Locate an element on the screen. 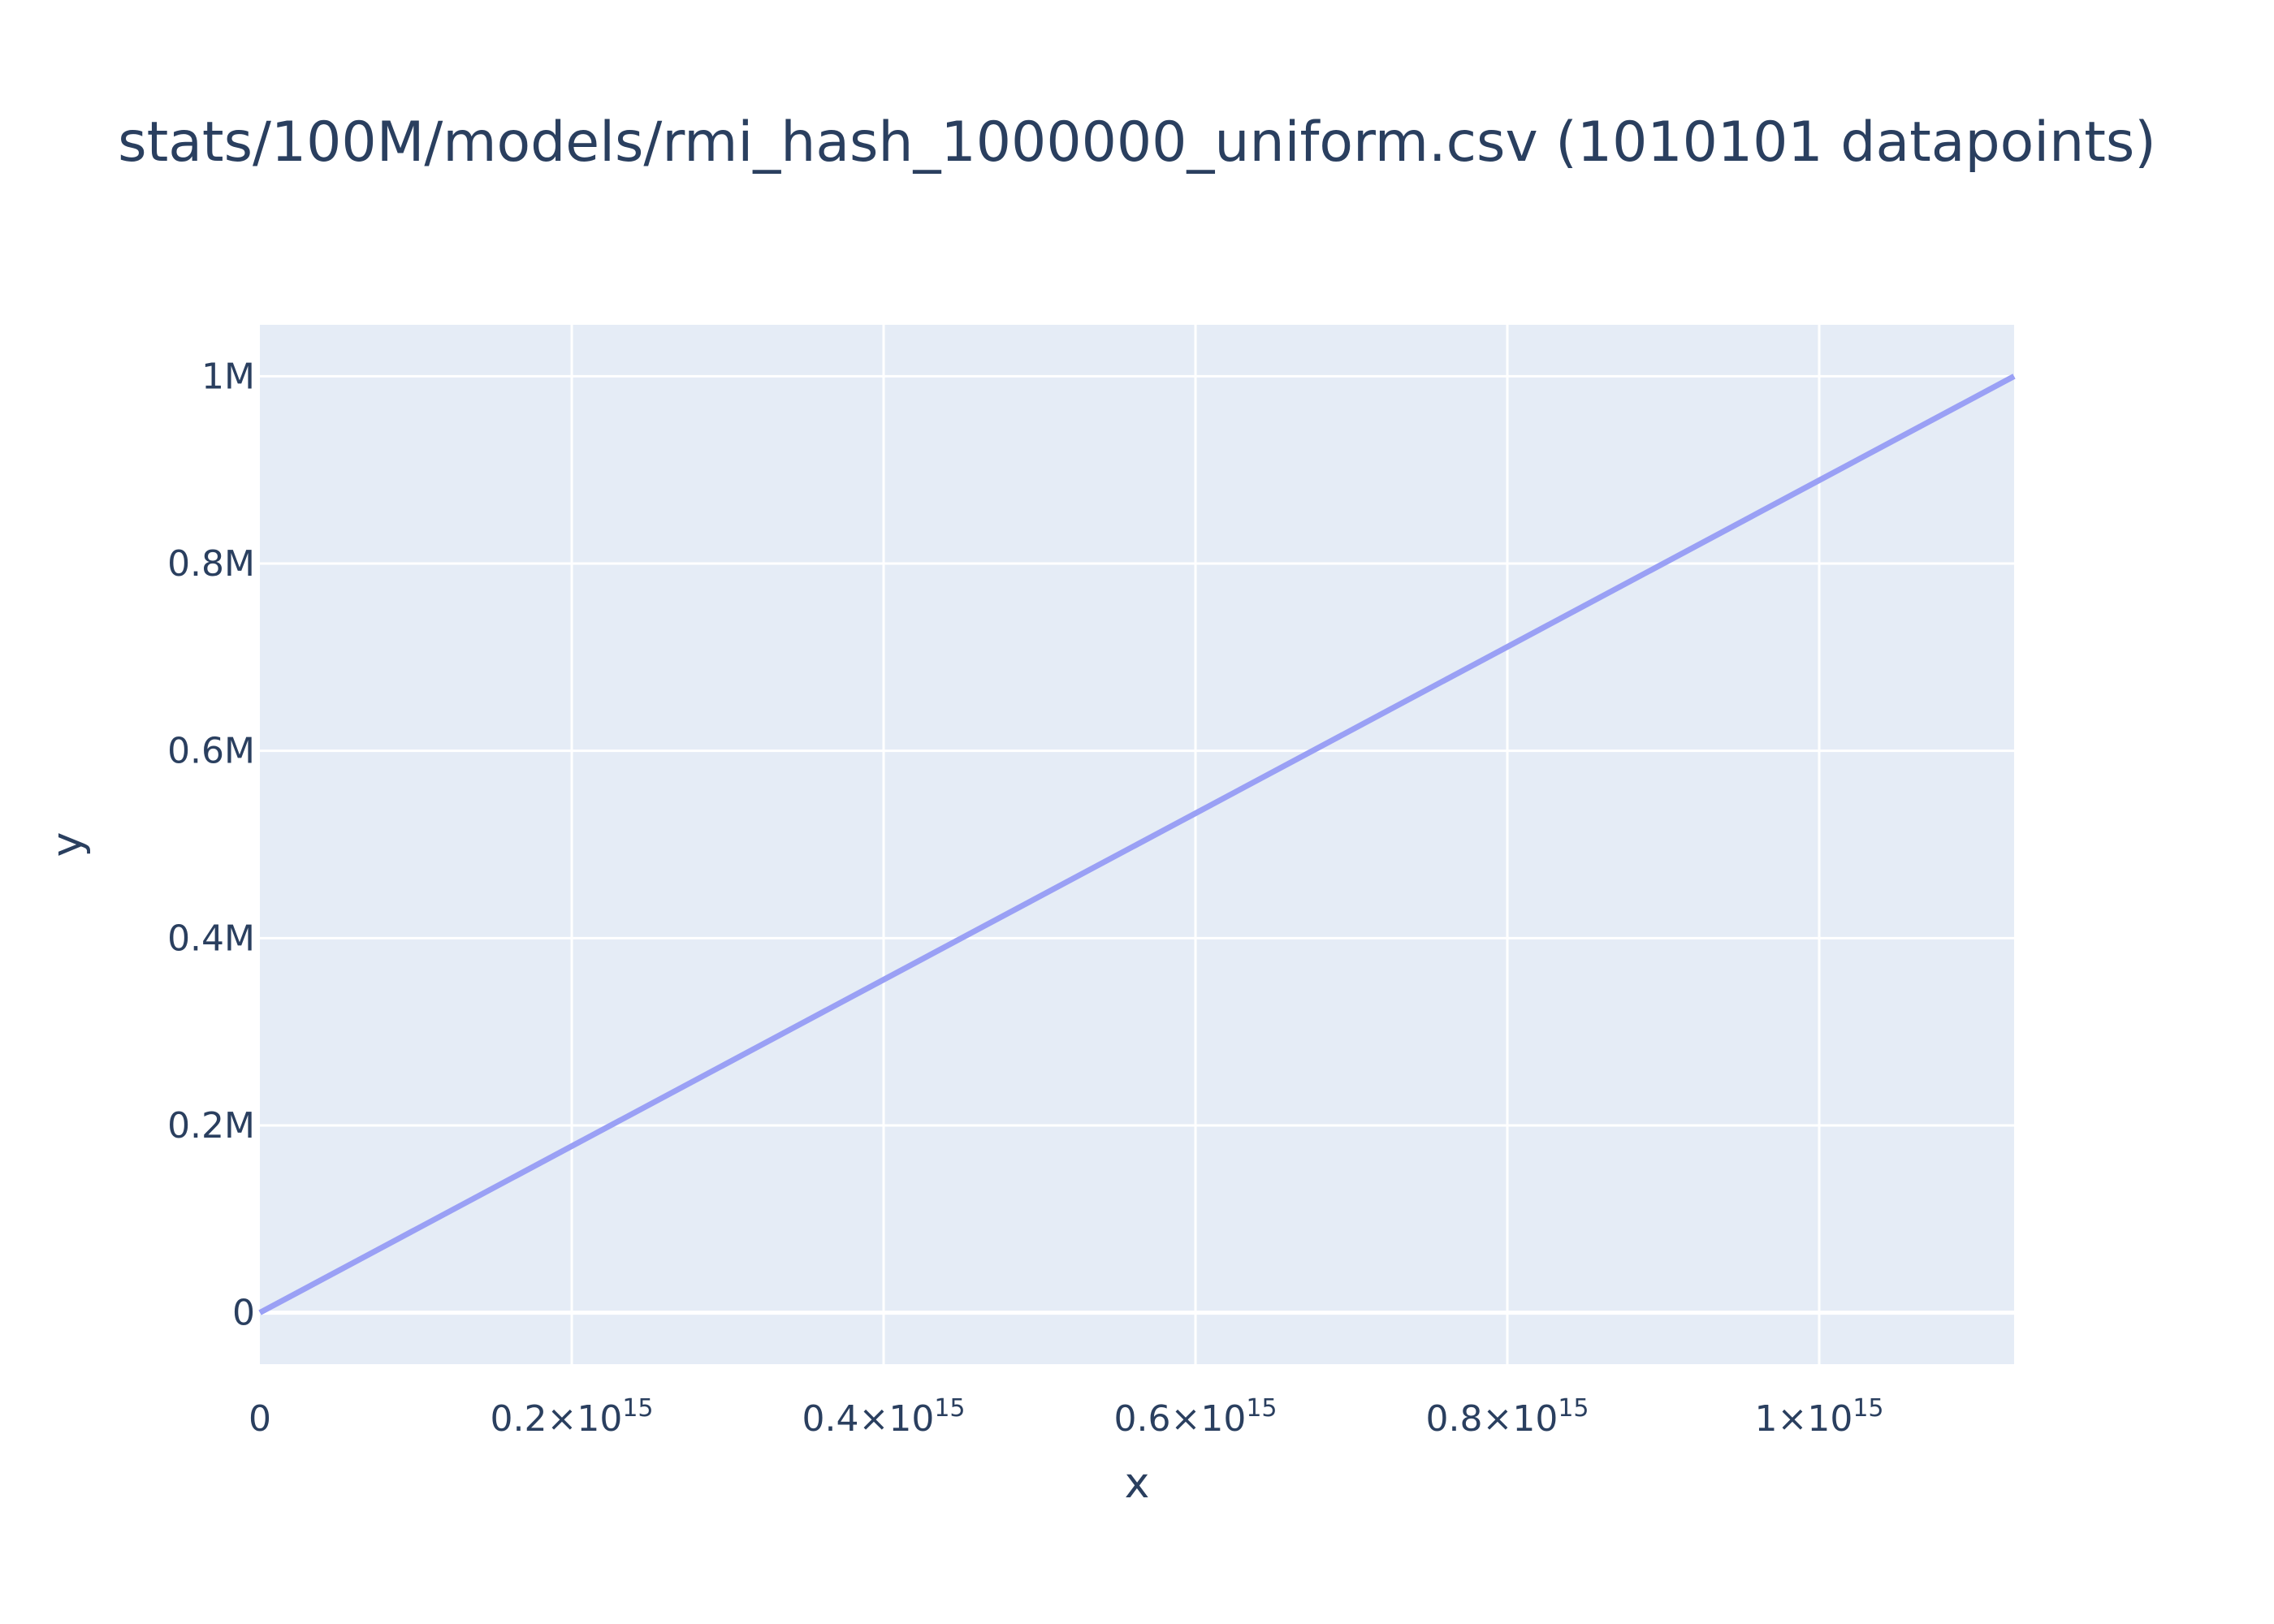  x-tick-label-0: 0 is located at coordinates (260, 1419).